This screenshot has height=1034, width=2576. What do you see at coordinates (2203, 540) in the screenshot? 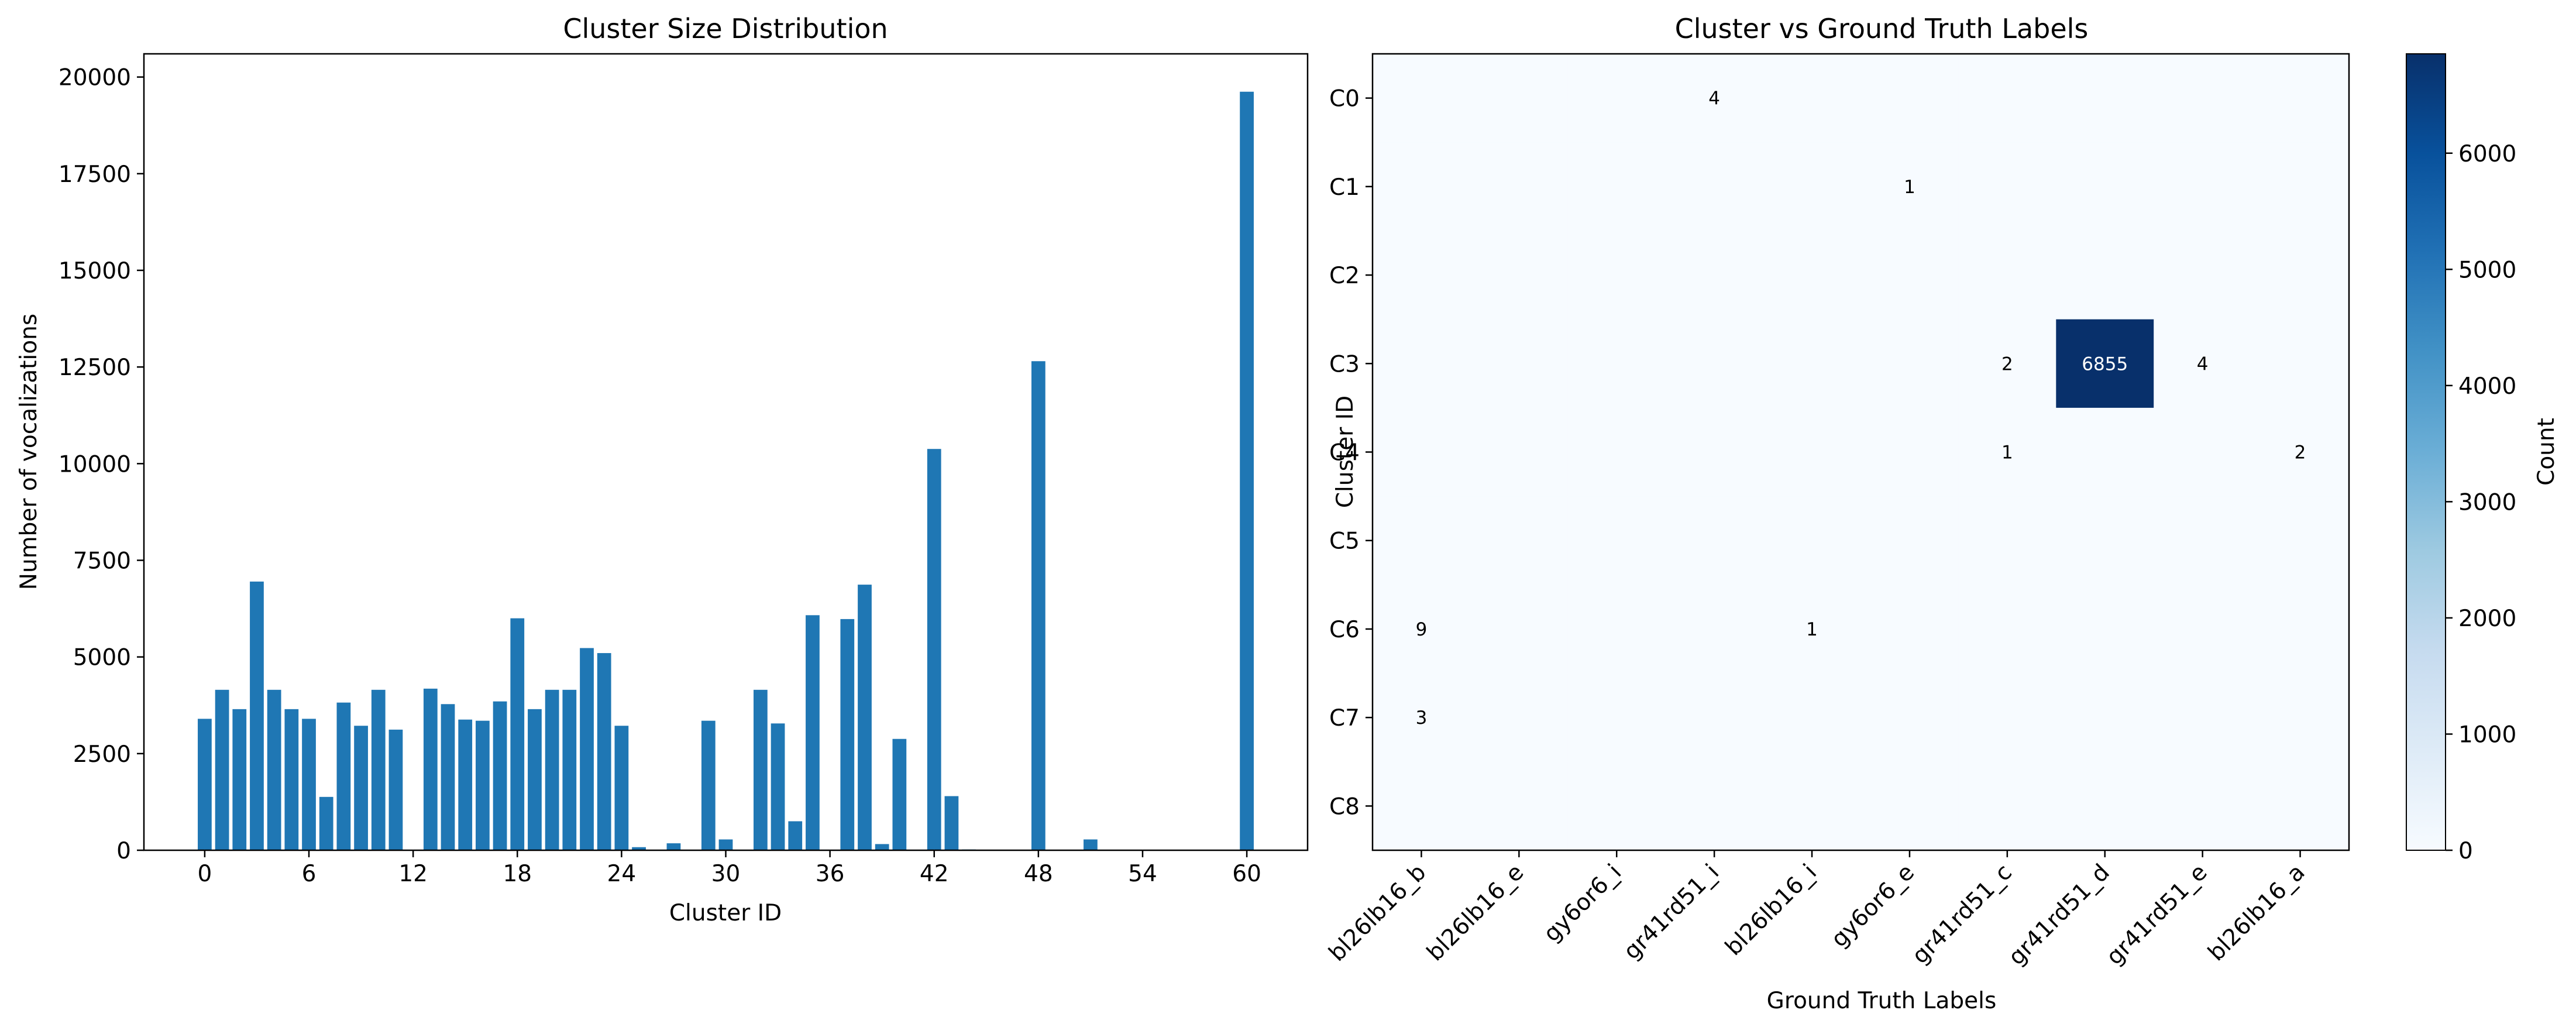
I see `heatmap-cell-C5-gr41rd51_e` at bounding box center [2203, 540].